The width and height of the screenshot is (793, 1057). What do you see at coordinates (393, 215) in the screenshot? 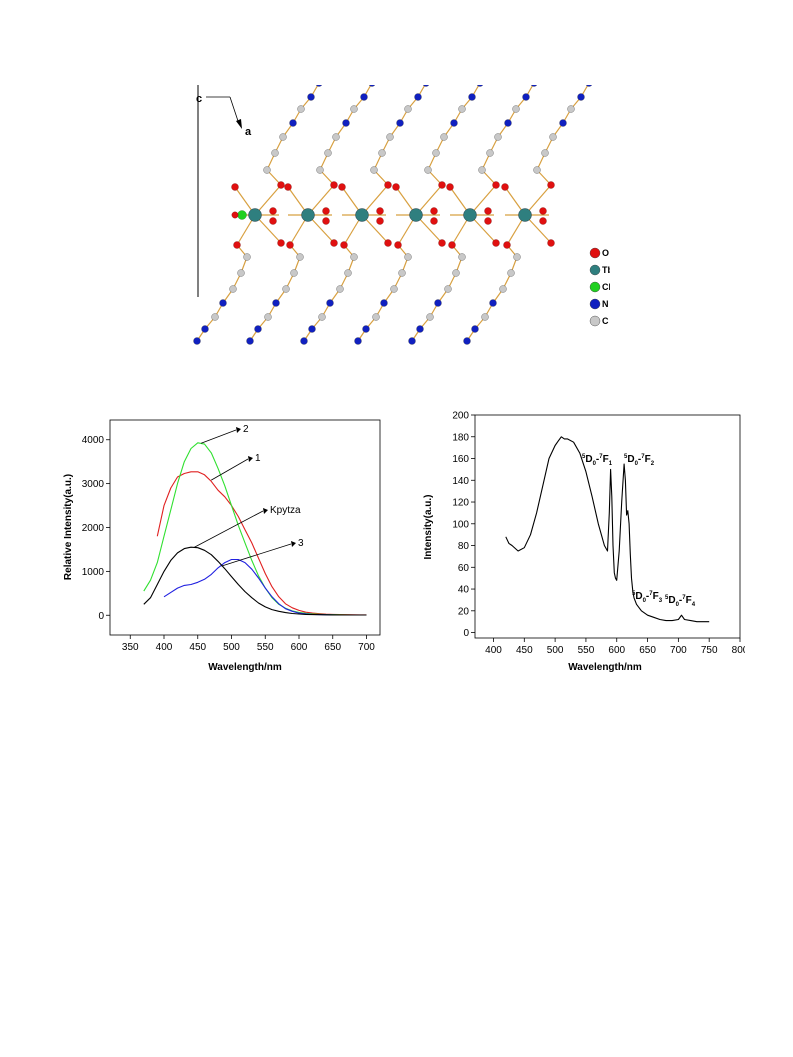
I see `molecular-chain` at bounding box center [393, 215].